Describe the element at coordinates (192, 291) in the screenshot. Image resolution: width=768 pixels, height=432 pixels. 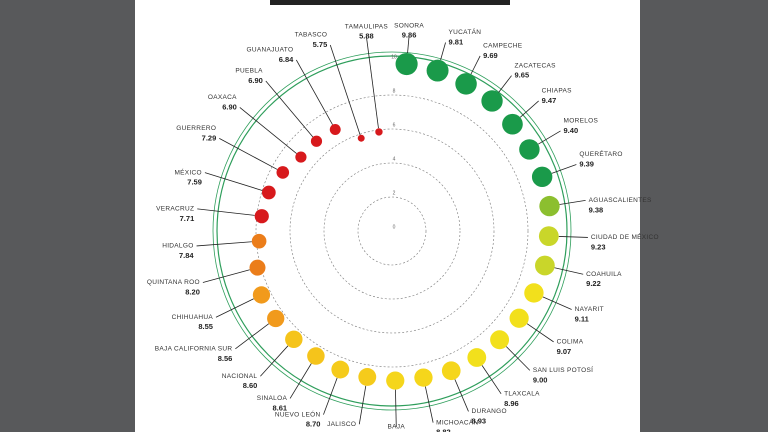
I see `value-label: 8.20` at that location.